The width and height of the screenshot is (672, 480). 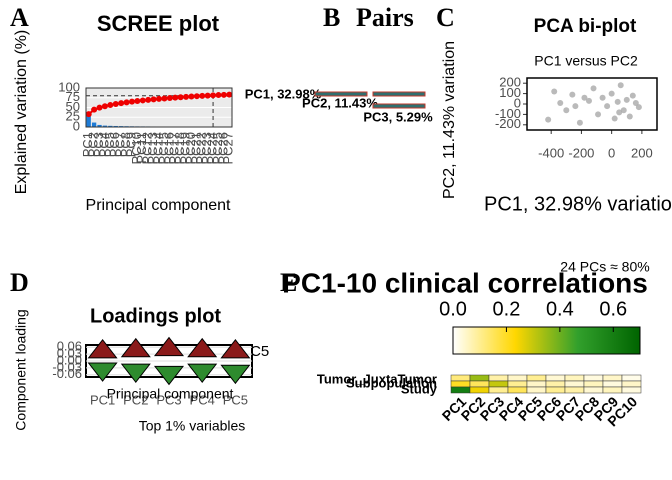 What do you see at coordinates (201, 148) in the screenshot?
I see `x-tick-label: PC22` at bounding box center [201, 148].